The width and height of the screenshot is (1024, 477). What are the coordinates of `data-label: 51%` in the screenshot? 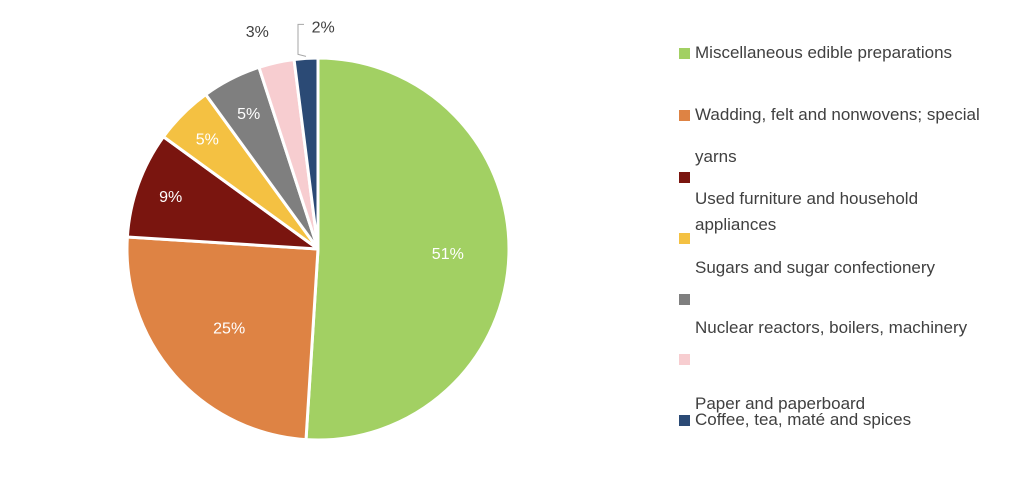 It's located at (448, 254).